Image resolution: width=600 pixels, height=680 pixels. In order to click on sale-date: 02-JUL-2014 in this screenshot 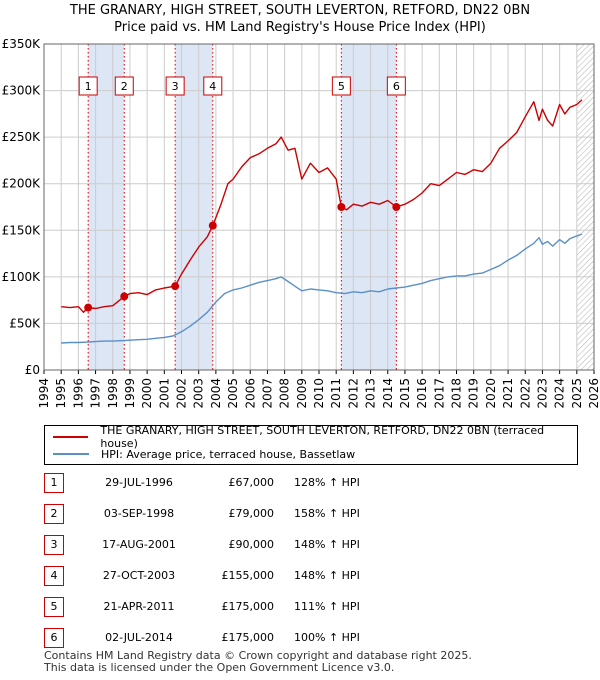, I will do `click(139, 637)`.